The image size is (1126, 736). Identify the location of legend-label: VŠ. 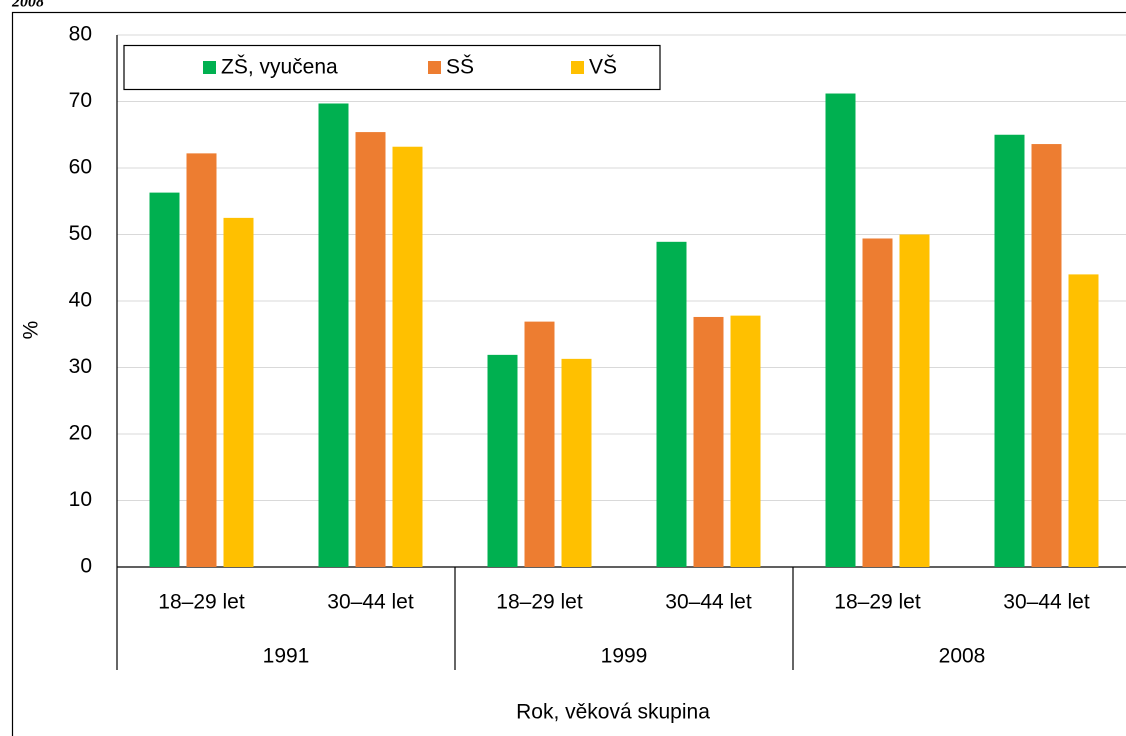
(603, 67).